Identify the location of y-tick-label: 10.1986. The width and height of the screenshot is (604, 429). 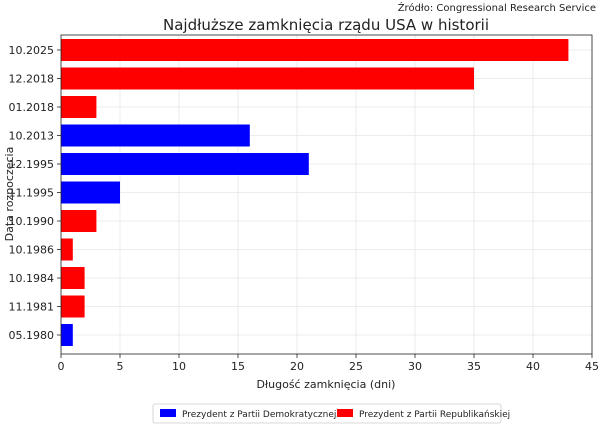
(32, 250).